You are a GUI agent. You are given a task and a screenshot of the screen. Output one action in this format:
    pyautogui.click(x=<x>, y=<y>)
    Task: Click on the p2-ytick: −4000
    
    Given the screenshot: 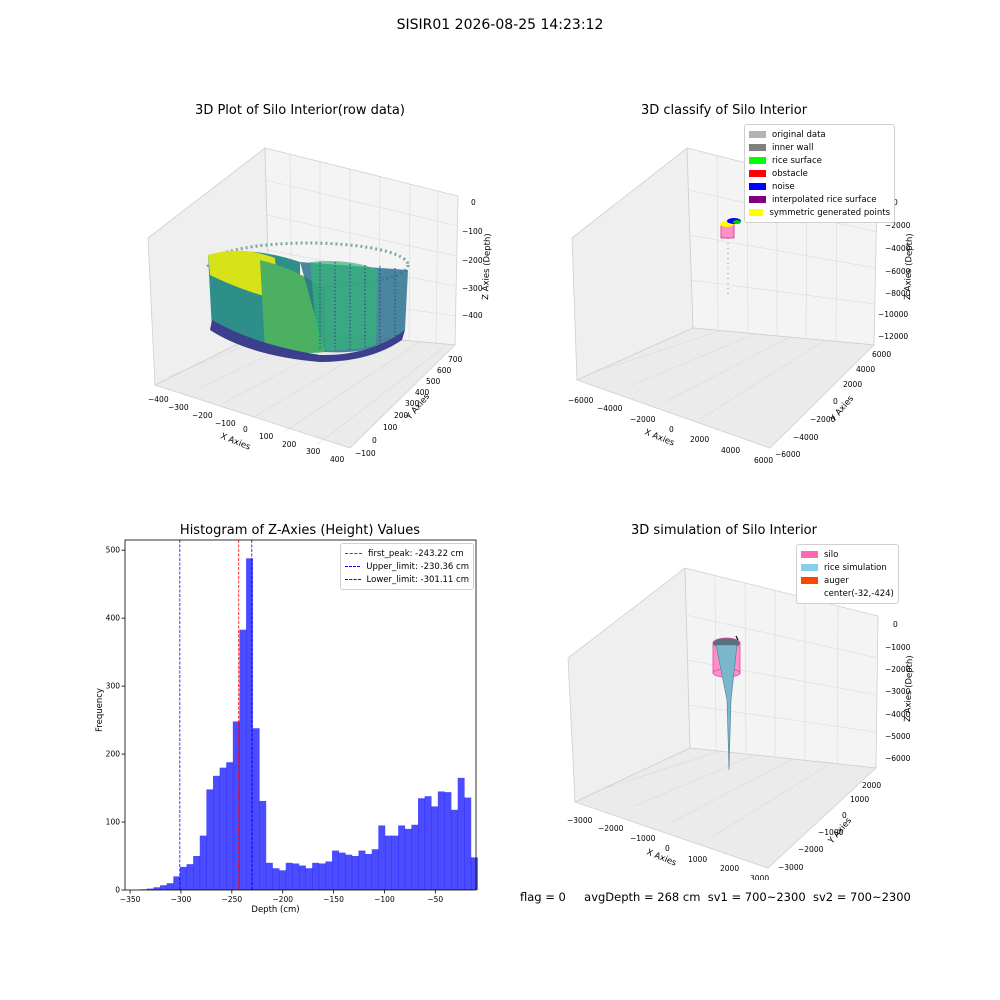 What is the action you would take?
    pyautogui.click(x=806, y=437)
    